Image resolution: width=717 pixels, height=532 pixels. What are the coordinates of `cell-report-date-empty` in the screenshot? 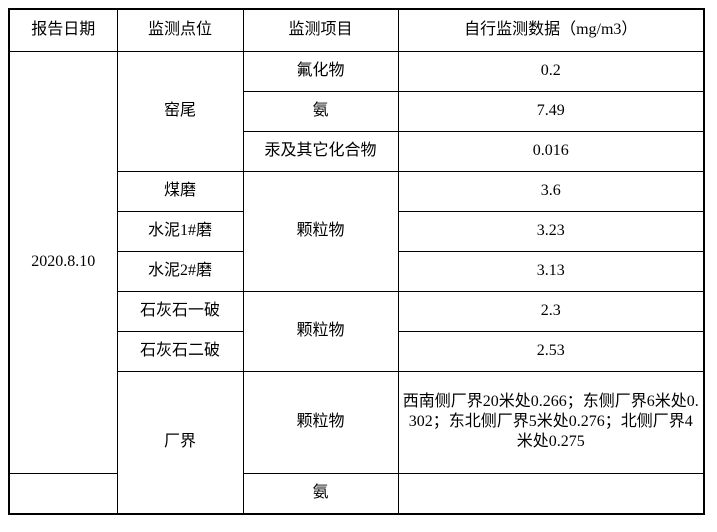 It's located at (63, 493).